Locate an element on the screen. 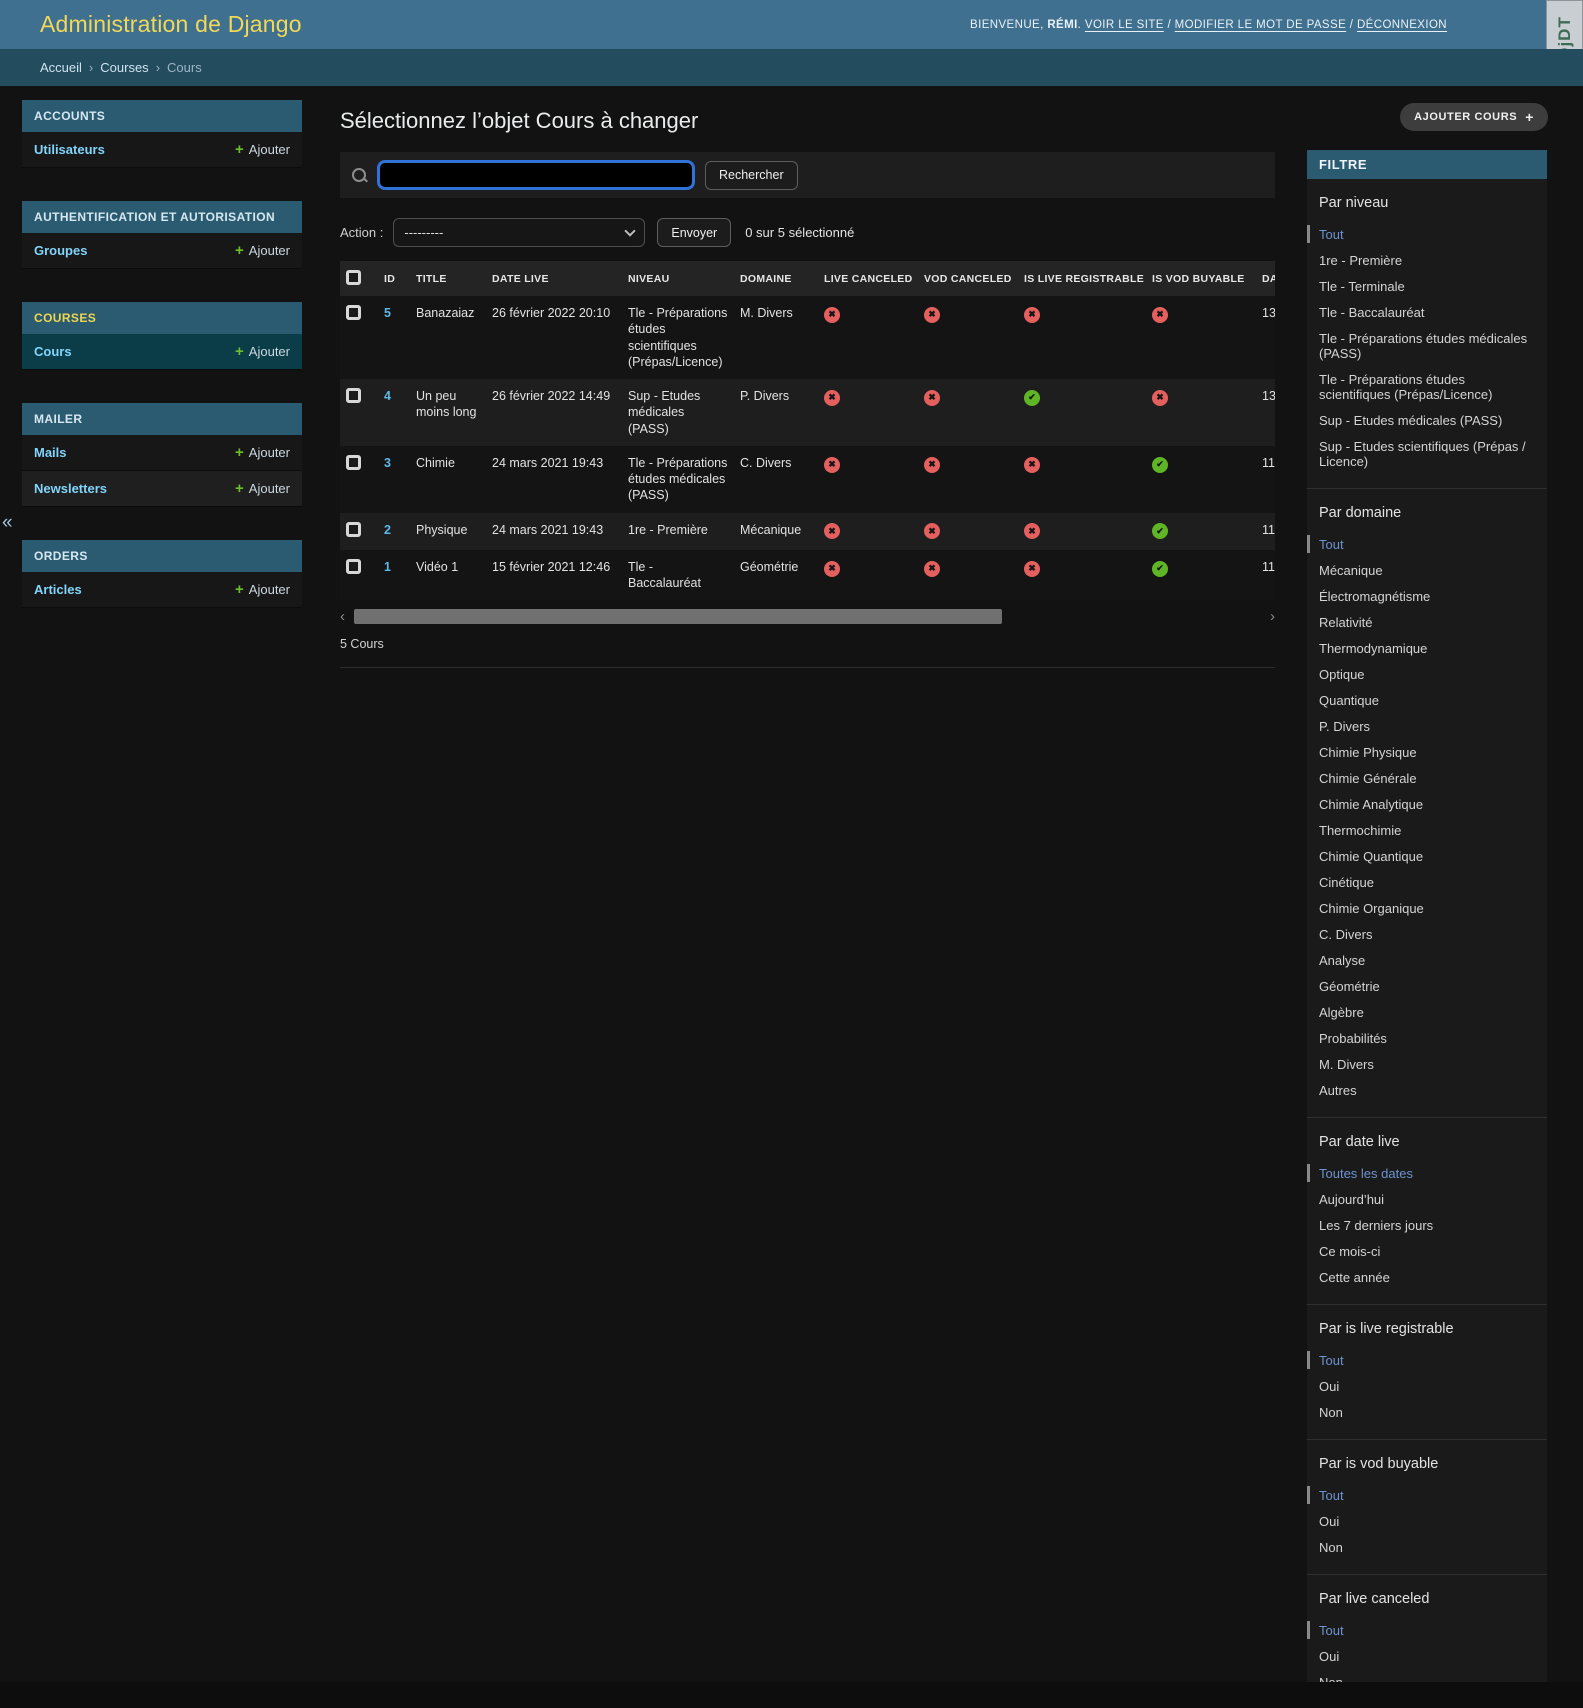  filter-option: Quantique is located at coordinates (1349, 700).